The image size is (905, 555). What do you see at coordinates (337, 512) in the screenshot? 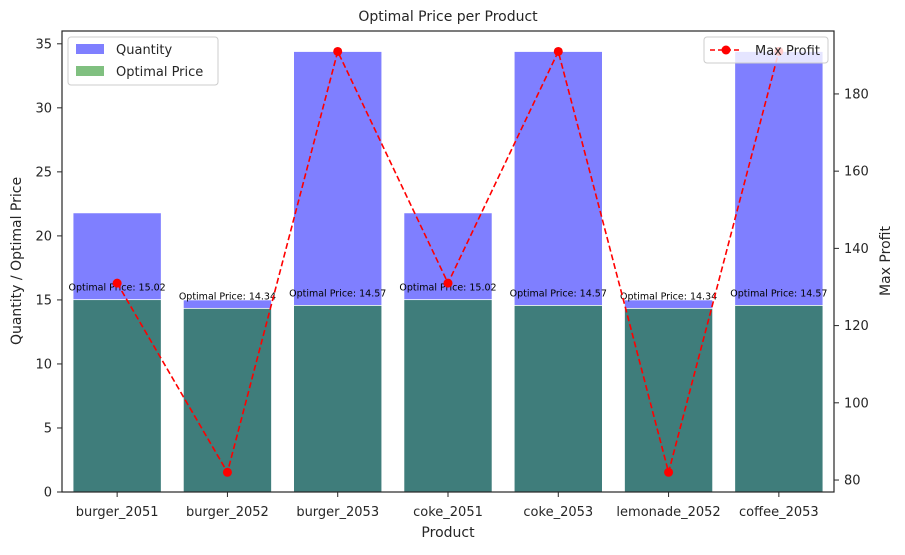
I see `x-tick-label: burger_2053` at bounding box center [337, 512].